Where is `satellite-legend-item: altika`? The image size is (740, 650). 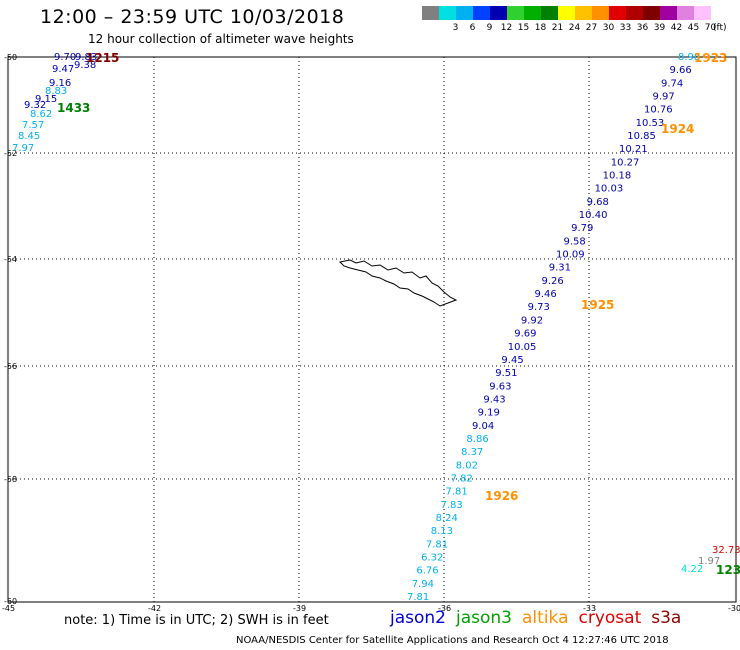
satellite-legend-item: altika is located at coordinates (545, 618).